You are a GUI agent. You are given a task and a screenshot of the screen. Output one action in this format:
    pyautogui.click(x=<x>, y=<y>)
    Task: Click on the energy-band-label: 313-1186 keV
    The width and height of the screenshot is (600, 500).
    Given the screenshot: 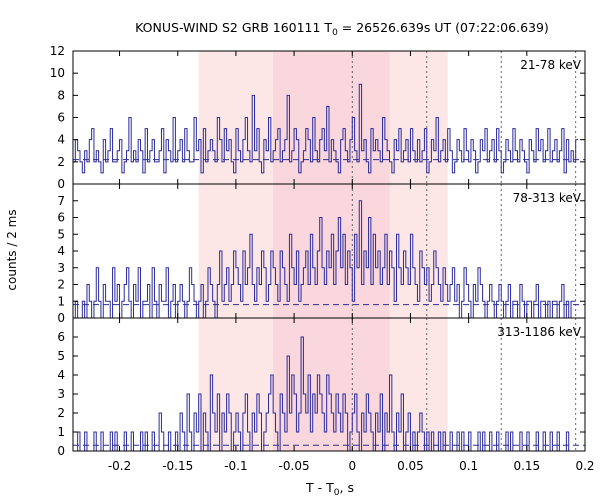 What is the action you would take?
    pyautogui.click(x=539, y=332)
    